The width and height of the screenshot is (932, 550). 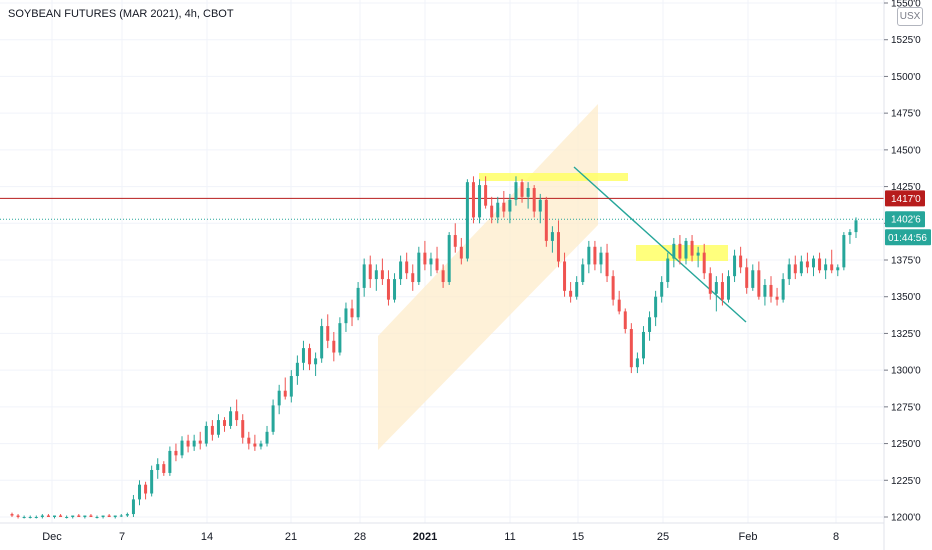 What do you see at coordinates (910, 16) in the screenshot?
I see `currency-badge: USX` at bounding box center [910, 16].